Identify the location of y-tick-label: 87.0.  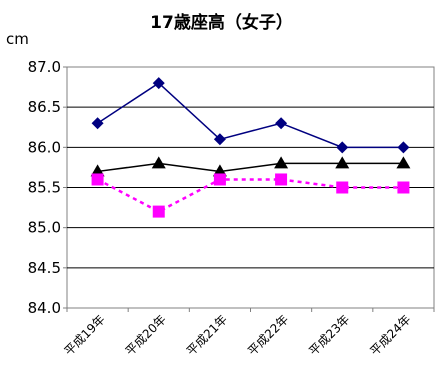
(44, 67).